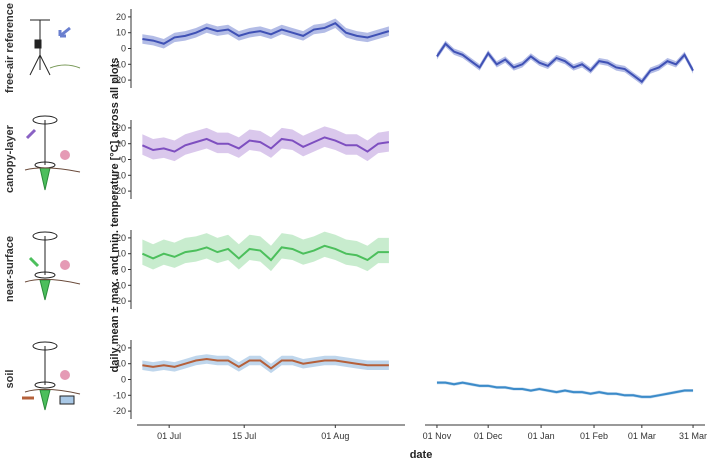  What do you see at coordinates (335, 436) in the screenshot?
I see `x-tick-label: 01 Aug` at bounding box center [335, 436].